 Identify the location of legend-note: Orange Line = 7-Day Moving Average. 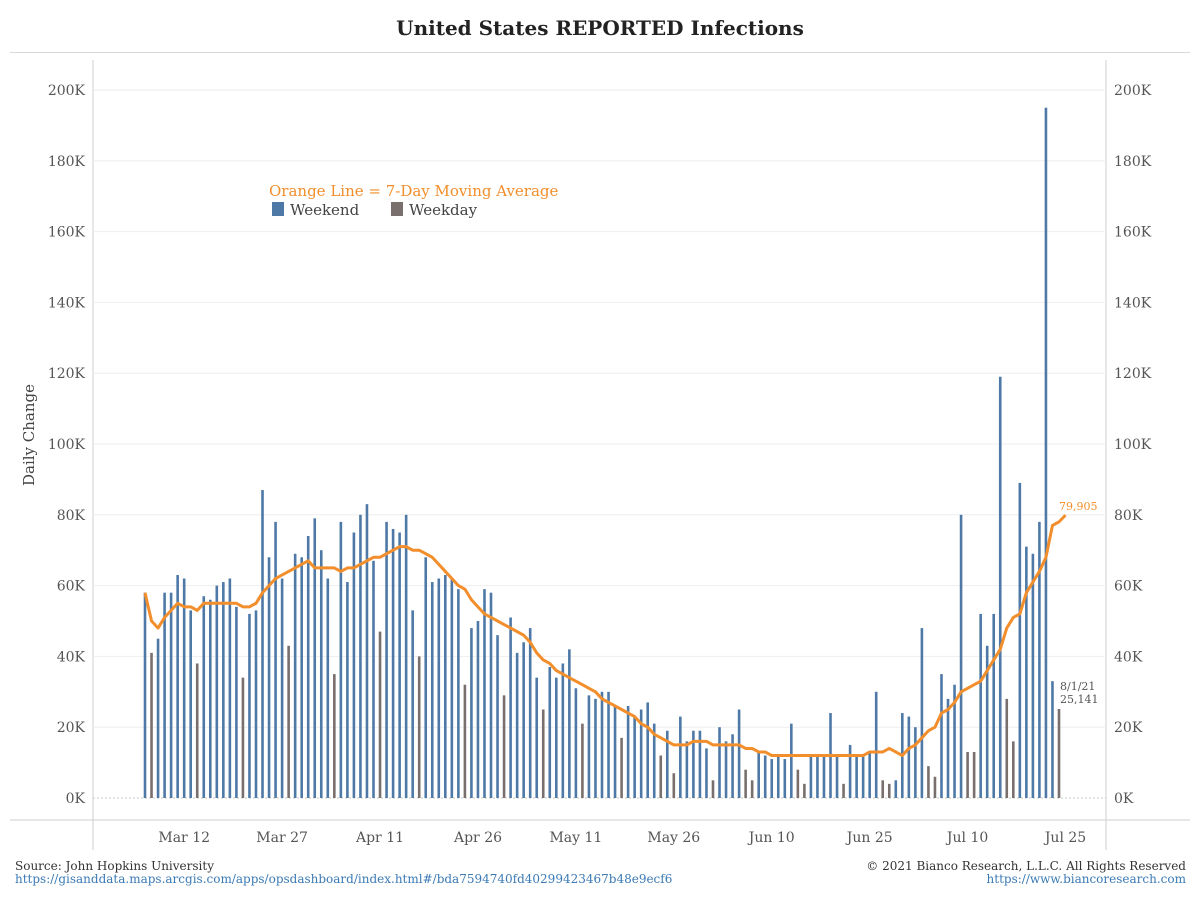
(414, 191).